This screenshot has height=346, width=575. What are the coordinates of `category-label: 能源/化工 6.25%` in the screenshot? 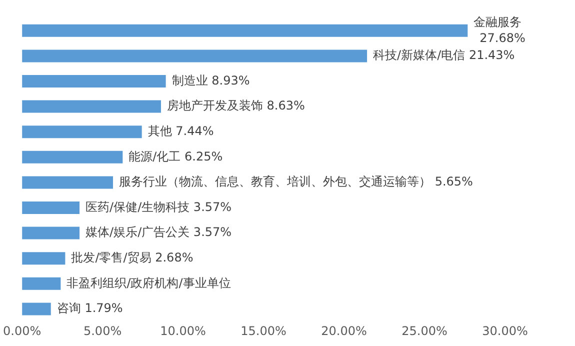 It's located at (175, 156).